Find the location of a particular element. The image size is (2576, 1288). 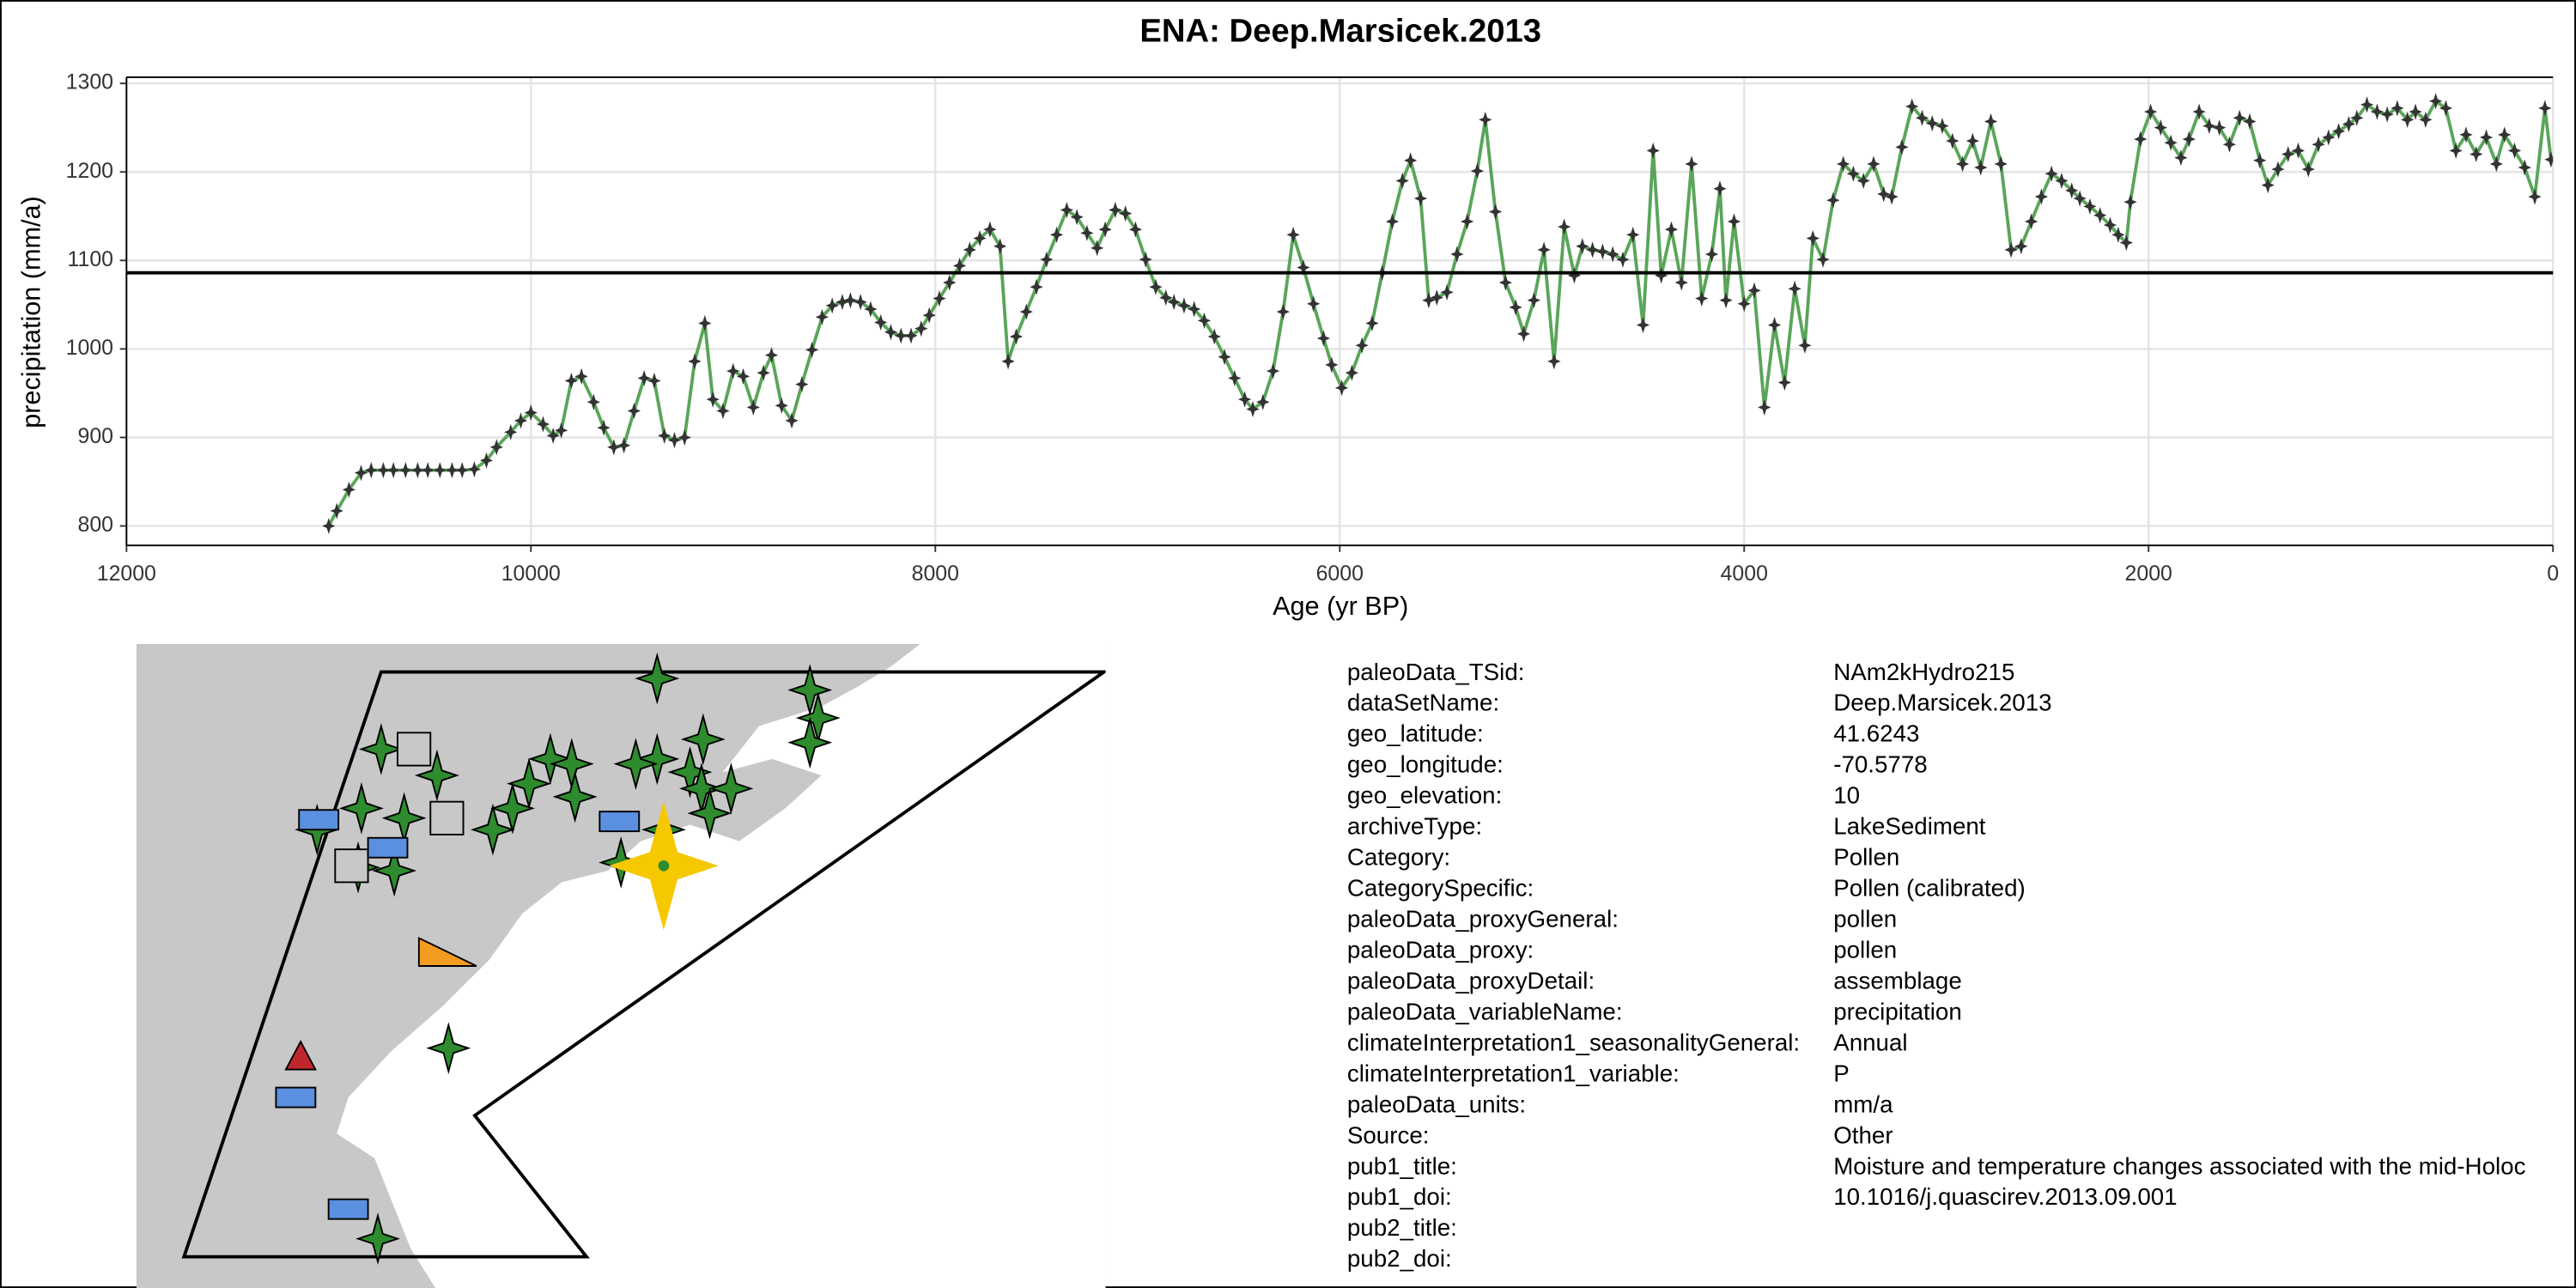

meta-key: geo_longitude: is located at coordinates (1426, 764).